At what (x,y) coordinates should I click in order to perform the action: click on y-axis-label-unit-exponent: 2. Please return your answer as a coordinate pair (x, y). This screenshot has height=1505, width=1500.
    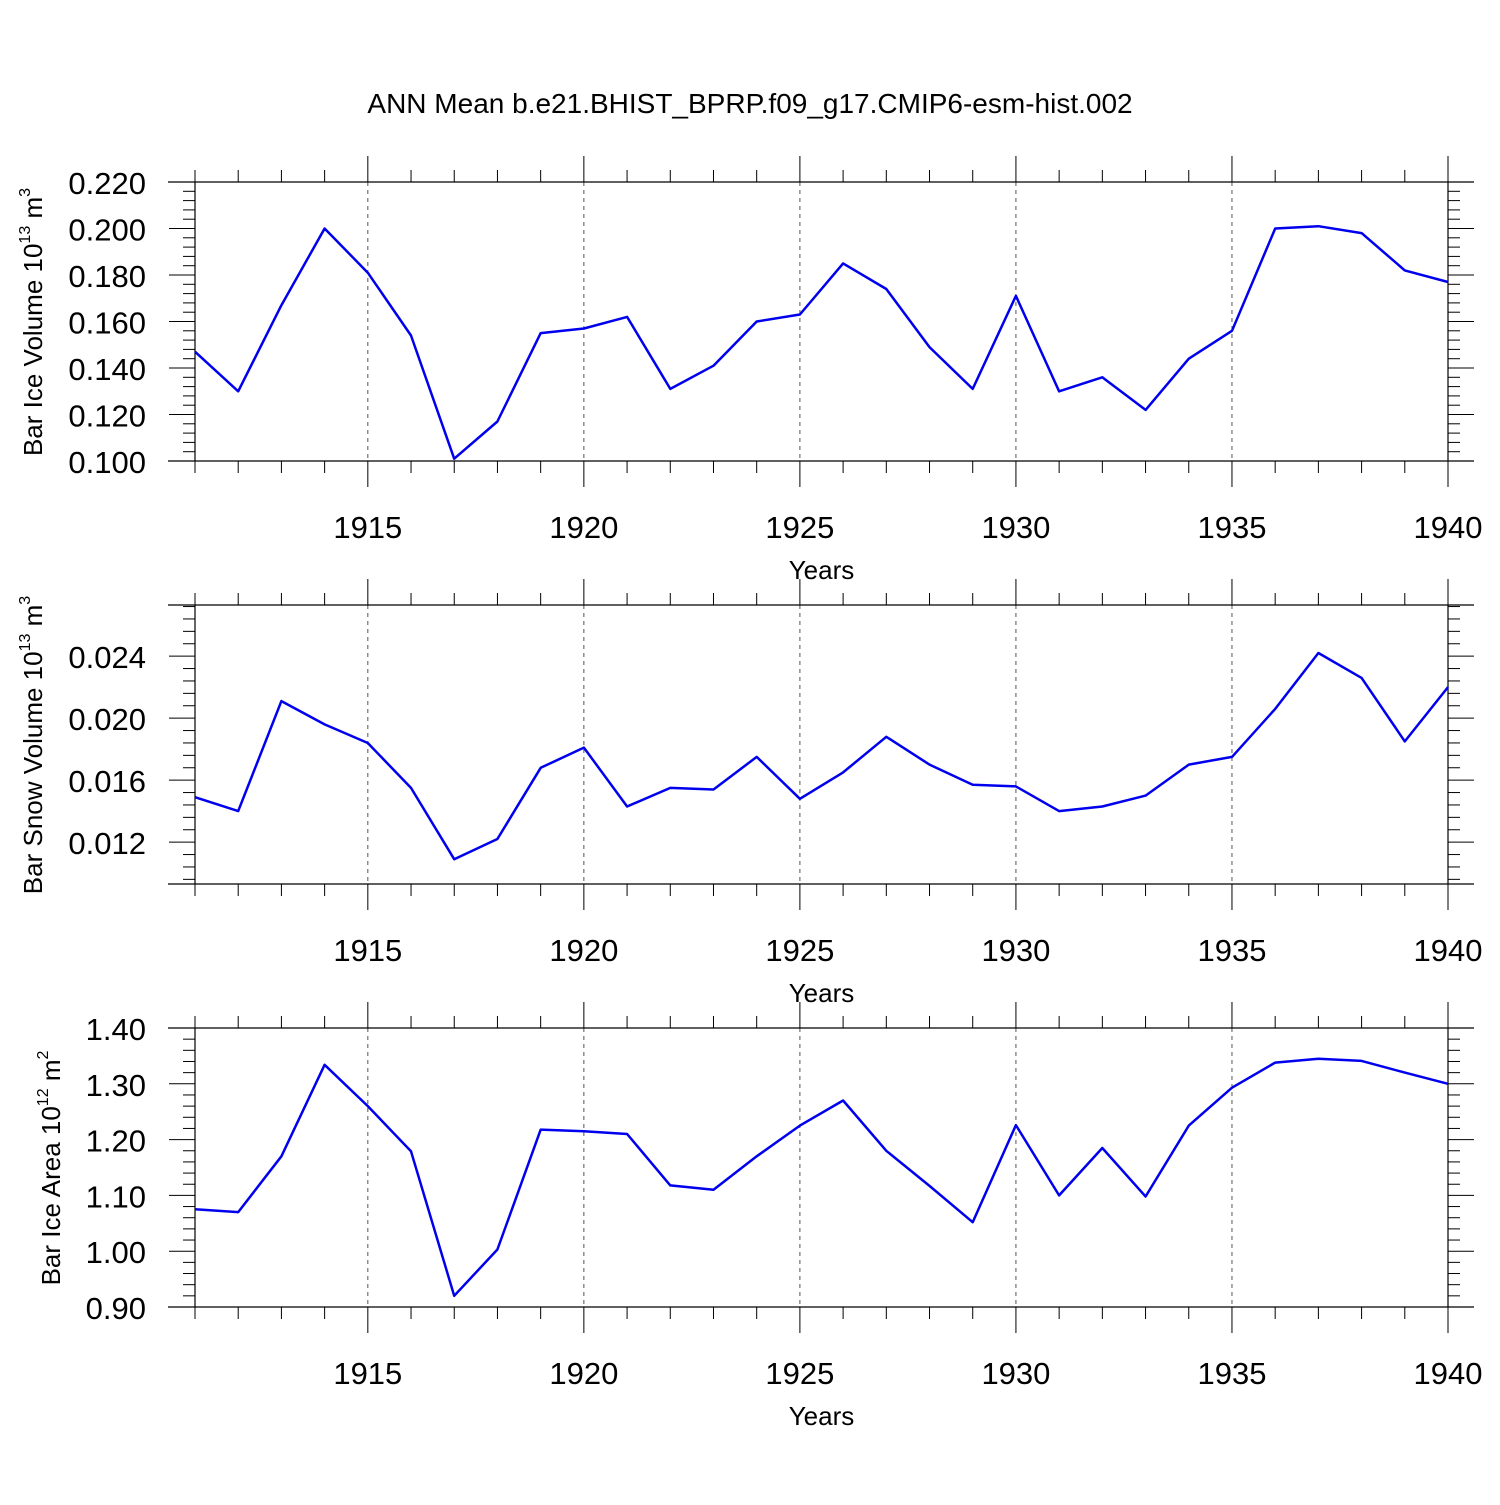
    Looking at the image, I should click on (43, 1054).